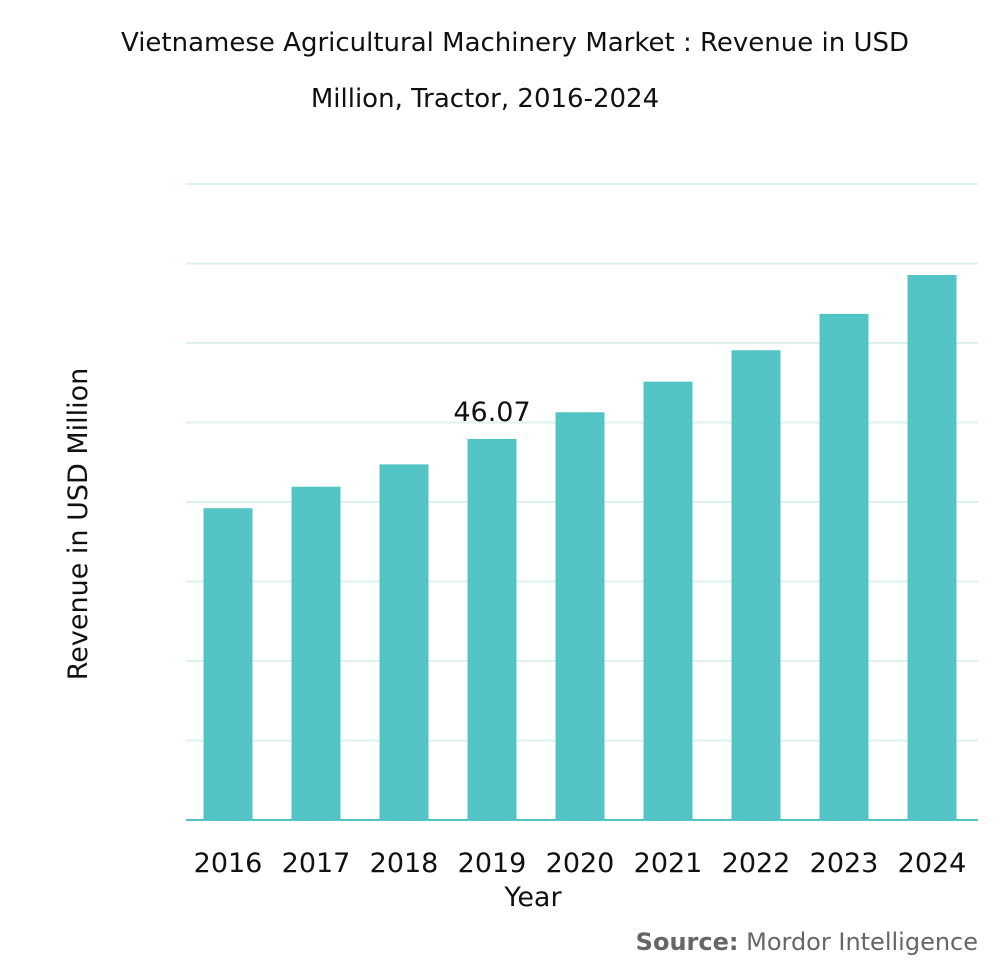 The width and height of the screenshot is (1006, 979). What do you see at coordinates (756, 585) in the screenshot?
I see `bar-2022` at bounding box center [756, 585].